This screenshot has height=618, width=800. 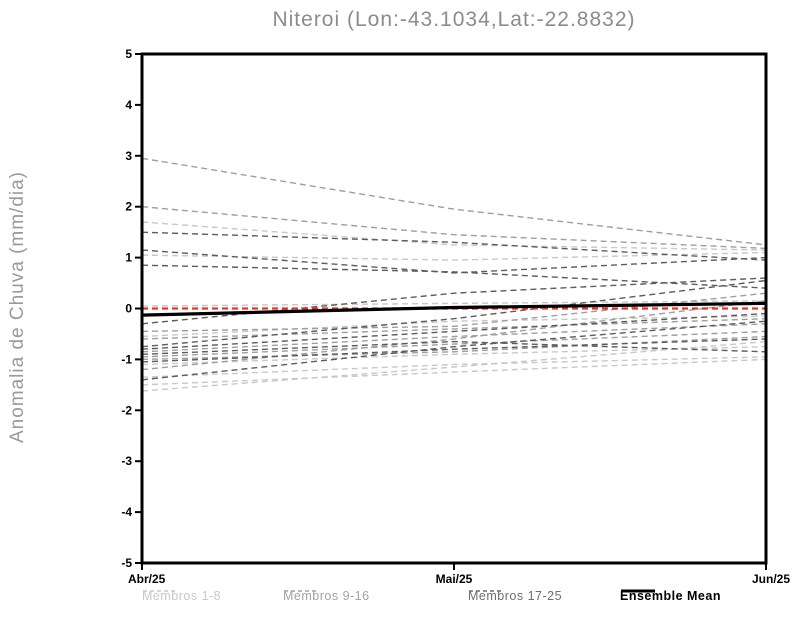 I want to click on y-tick-label: 2, so click(x=128, y=207).